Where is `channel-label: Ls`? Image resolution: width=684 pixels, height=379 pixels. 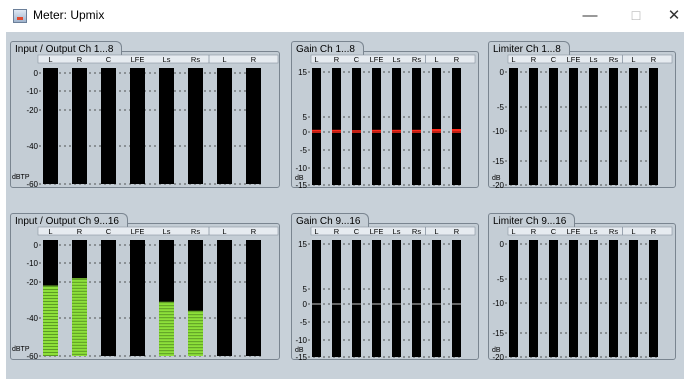
channel-label: Ls is located at coordinates (594, 231).